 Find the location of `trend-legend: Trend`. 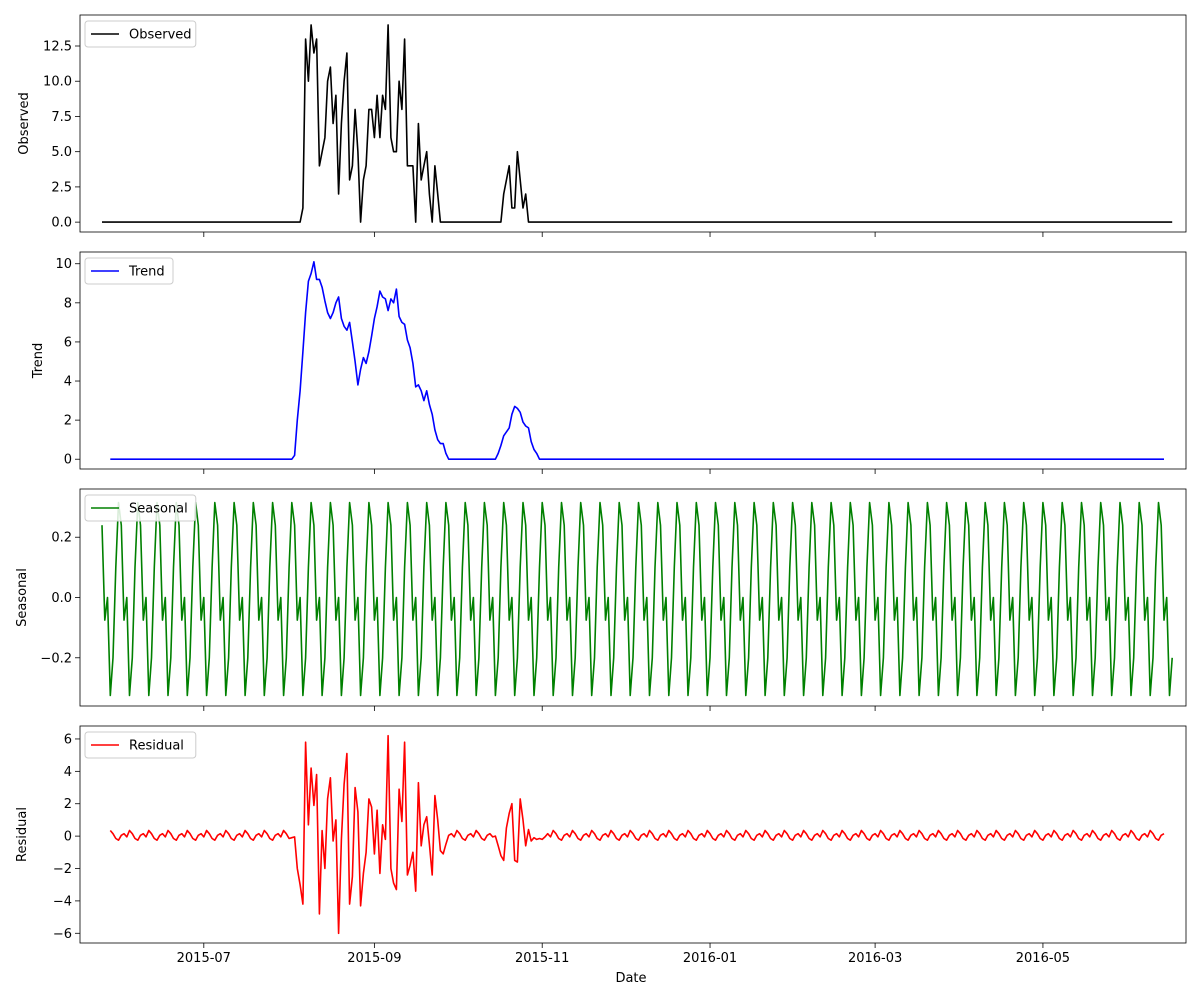

trend-legend: Trend is located at coordinates (129, 271).